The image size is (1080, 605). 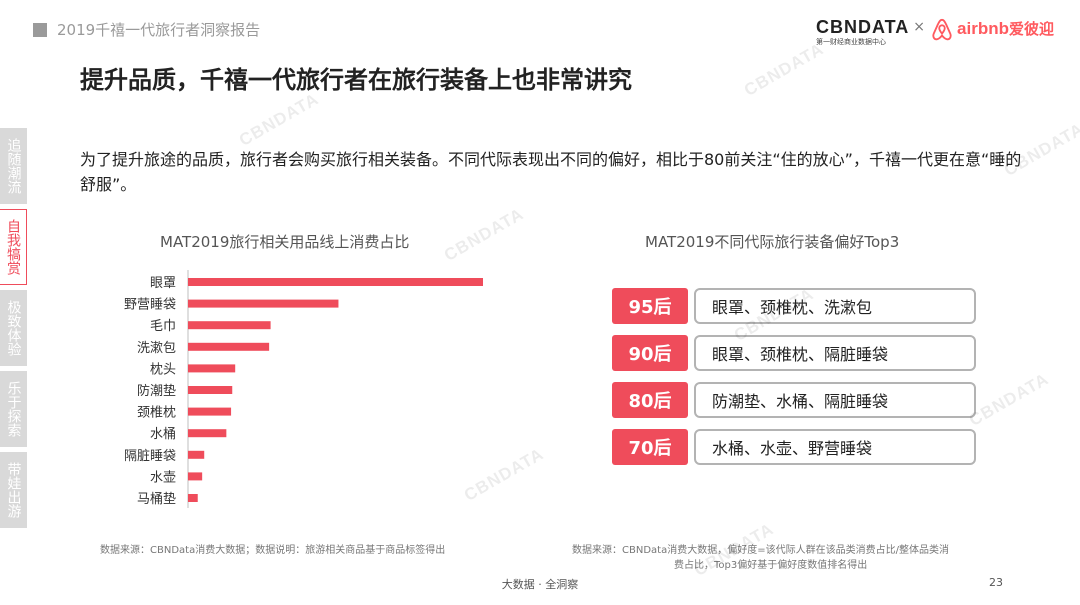 I want to click on brand-logos: CBNDATA 第一财经商业数据中心 × airbnb 爱彼迎, so click(x=935, y=34).